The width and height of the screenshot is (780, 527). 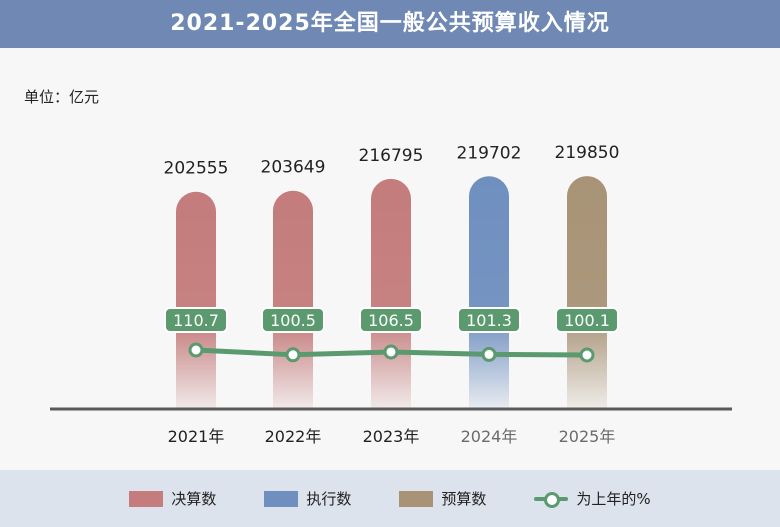 I want to click on value-label-4: 219850, so click(x=587, y=153).